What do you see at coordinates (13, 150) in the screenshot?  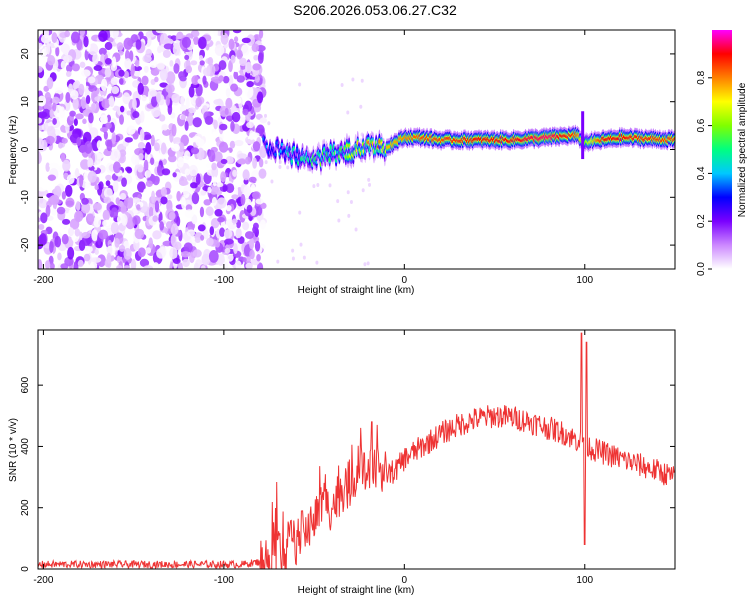 I see `spectrogram-y-axis-label: Frequency (Hz)` at bounding box center [13, 150].